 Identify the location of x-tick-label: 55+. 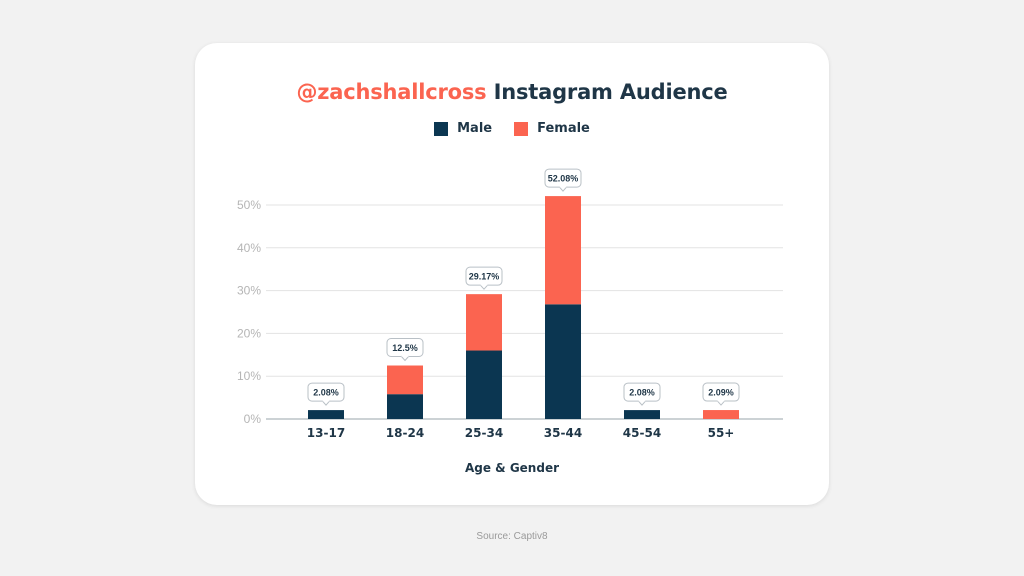
(721, 433).